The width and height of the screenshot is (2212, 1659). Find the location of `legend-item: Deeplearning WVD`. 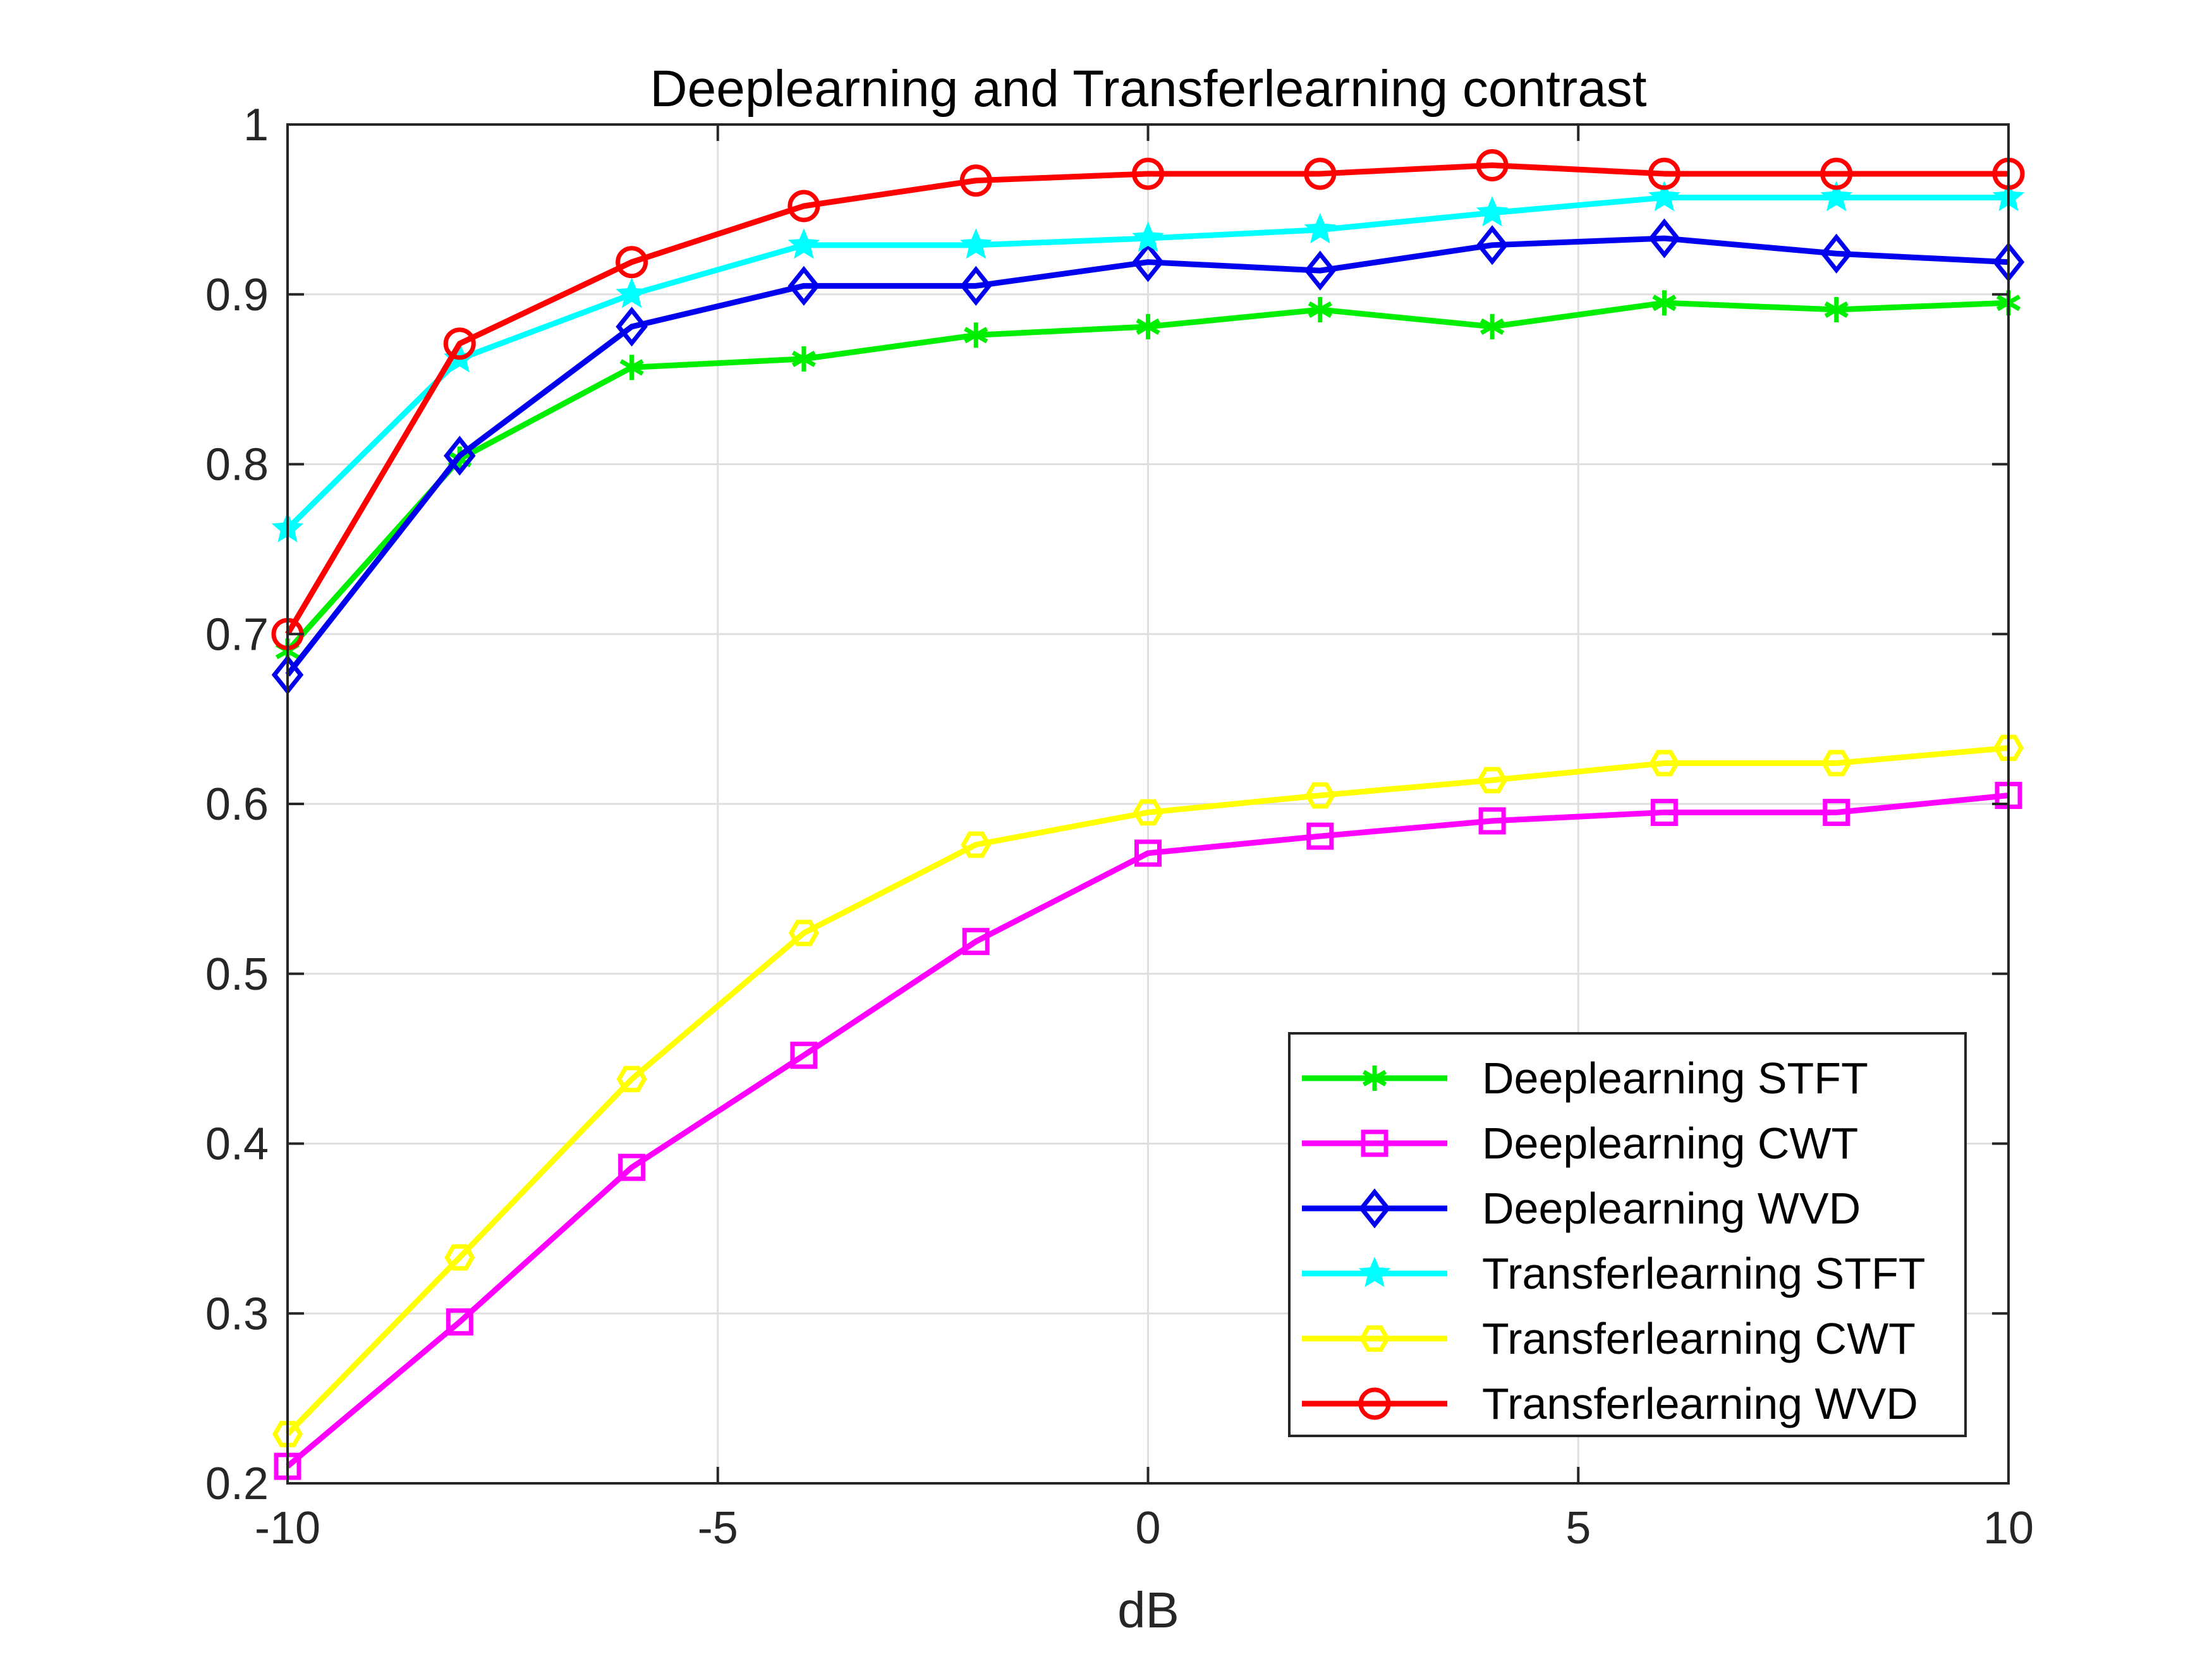

legend-item: Deeplearning WVD is located at coordinates (1581, 1208).